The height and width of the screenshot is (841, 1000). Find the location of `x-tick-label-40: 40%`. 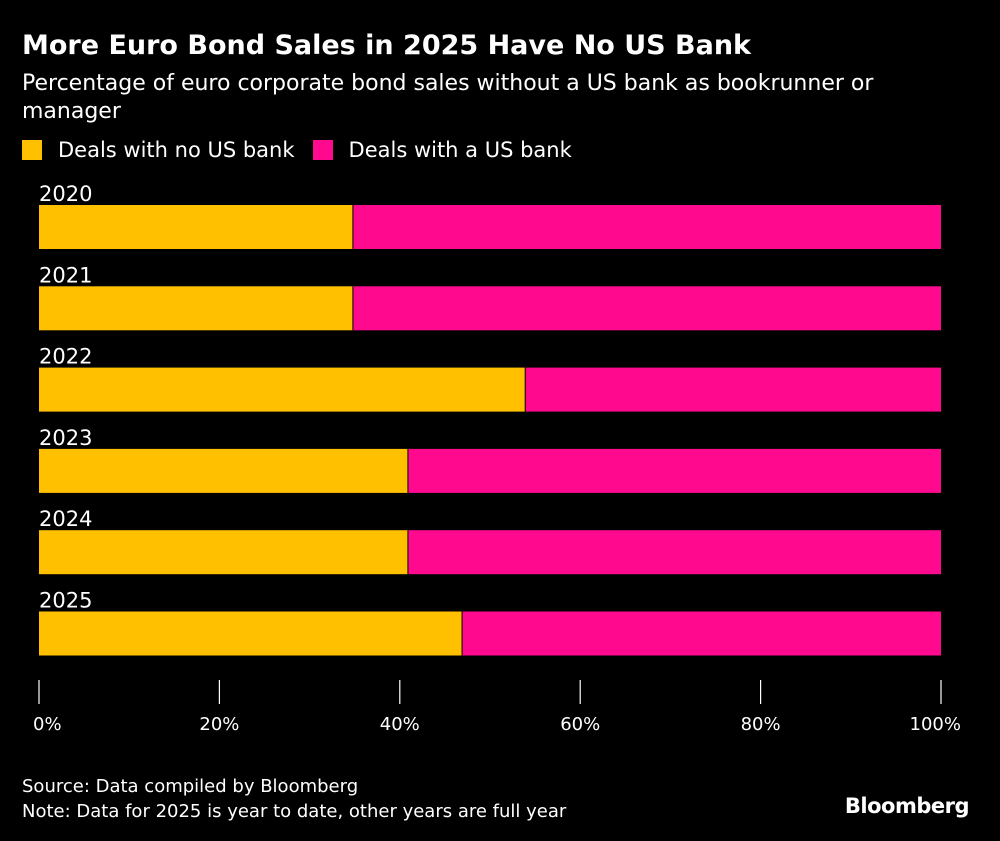

x-tick-label-40: 40% is located at coordinates (400, 724).